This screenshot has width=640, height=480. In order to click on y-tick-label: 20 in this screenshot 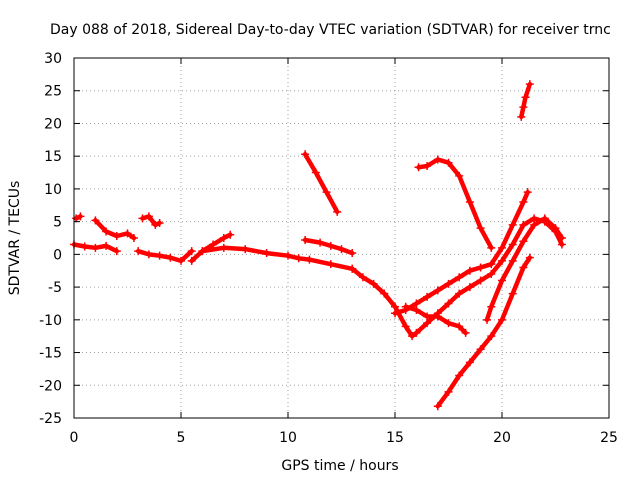, I will do `click(53, 124)`.